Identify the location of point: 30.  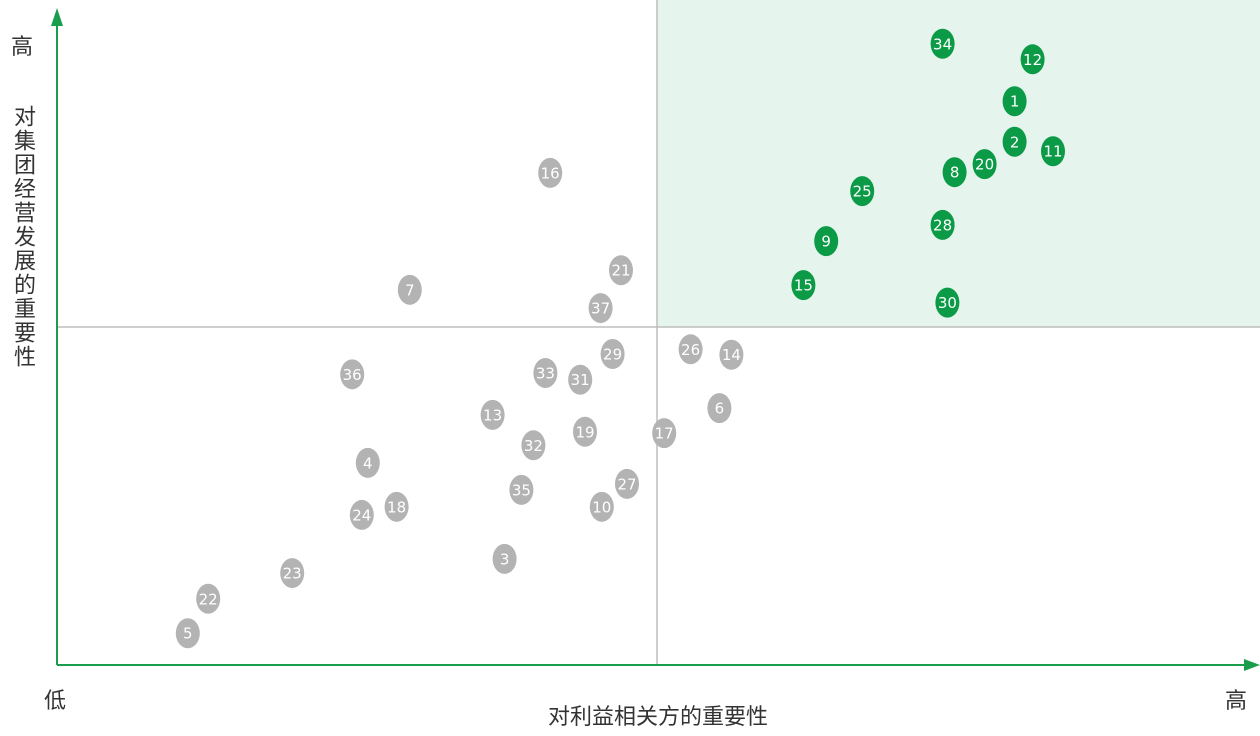
(947, 302).